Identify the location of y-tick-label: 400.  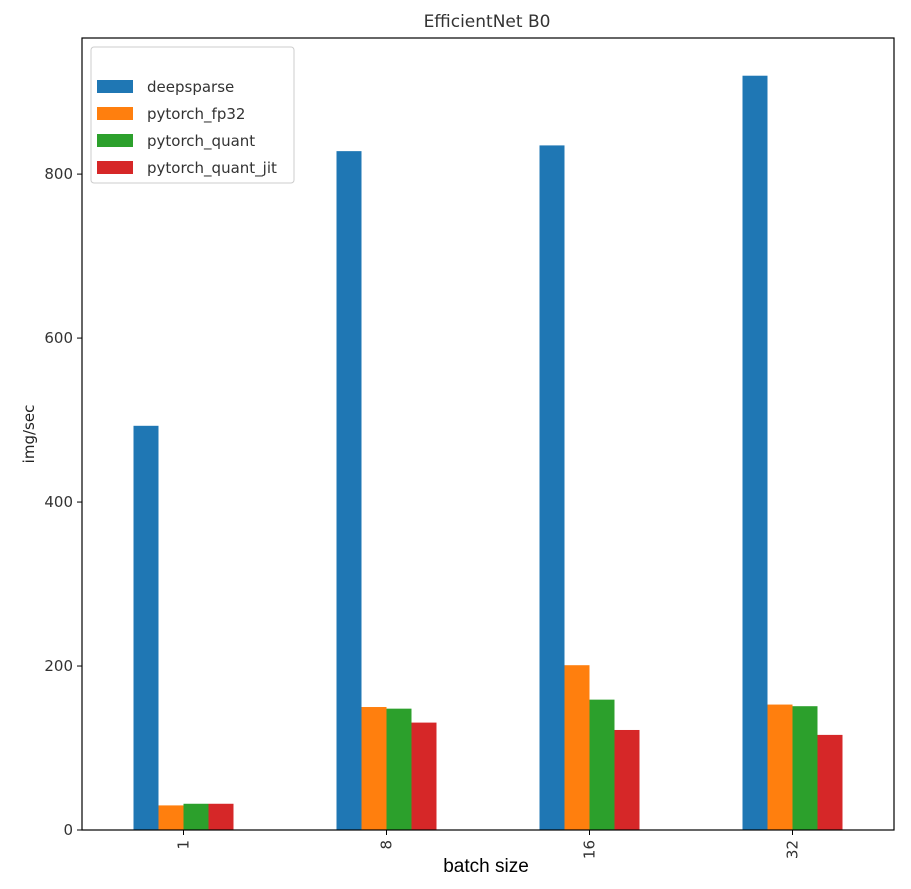
(58, 502).